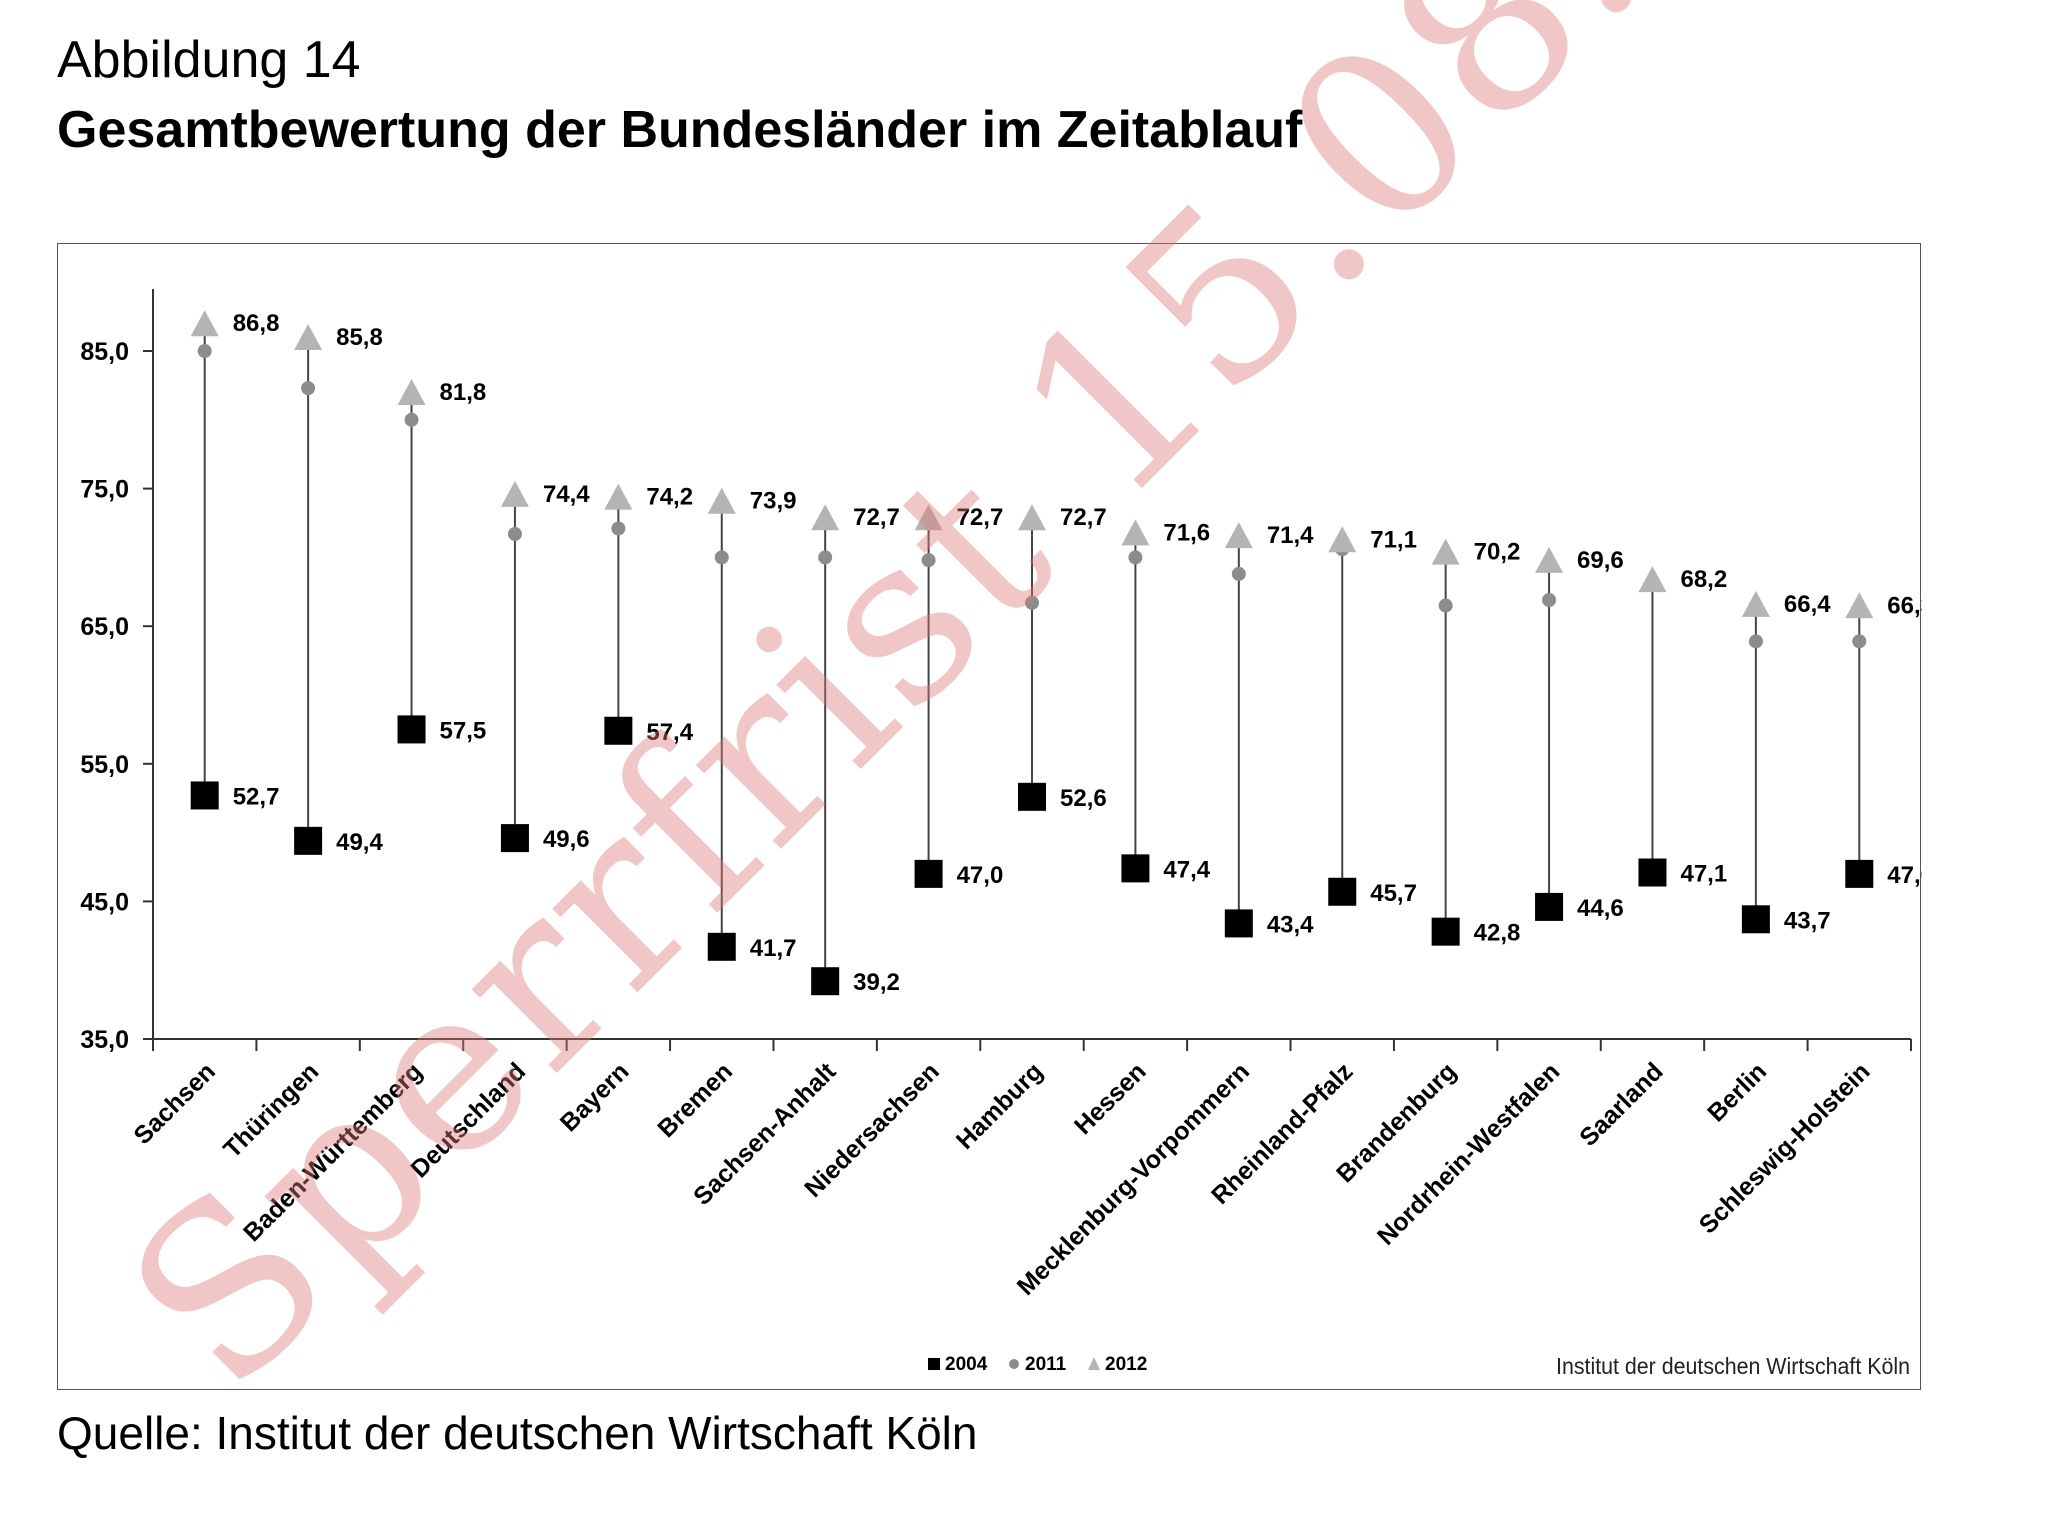 The image size is (2048, 1536). Describe the element at coordinates (999, 1105) in the screenshot. I see `x-tick-label: Hamburg` at that location.